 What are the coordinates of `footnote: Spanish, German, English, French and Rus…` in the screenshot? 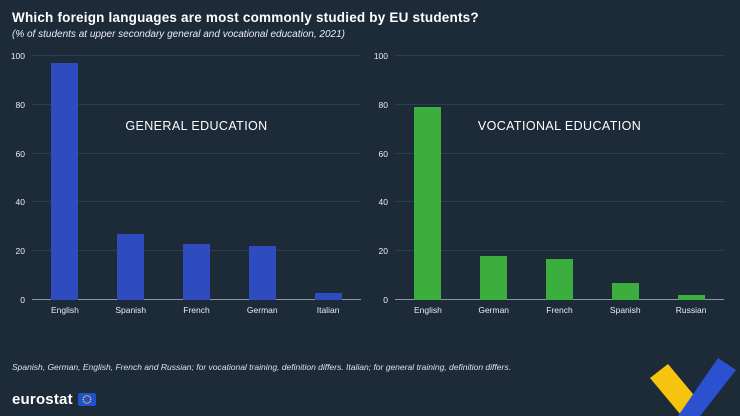 It's located at (261, 367).